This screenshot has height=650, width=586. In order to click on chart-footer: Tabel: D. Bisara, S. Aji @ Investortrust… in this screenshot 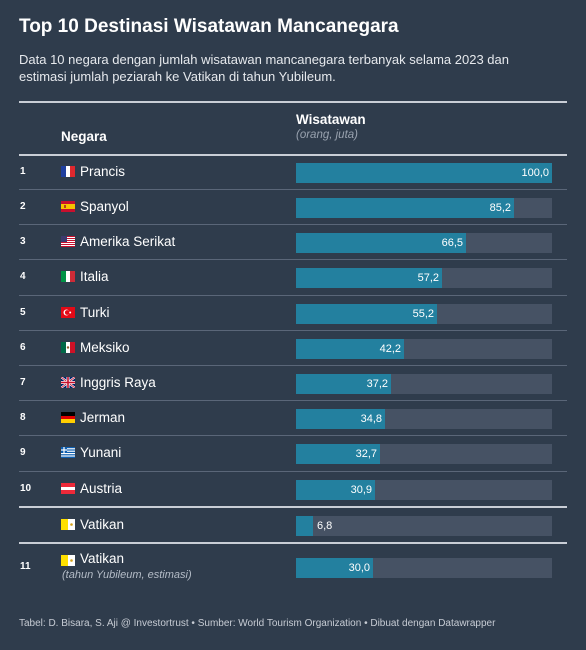, I will do `click(257, 623)`.